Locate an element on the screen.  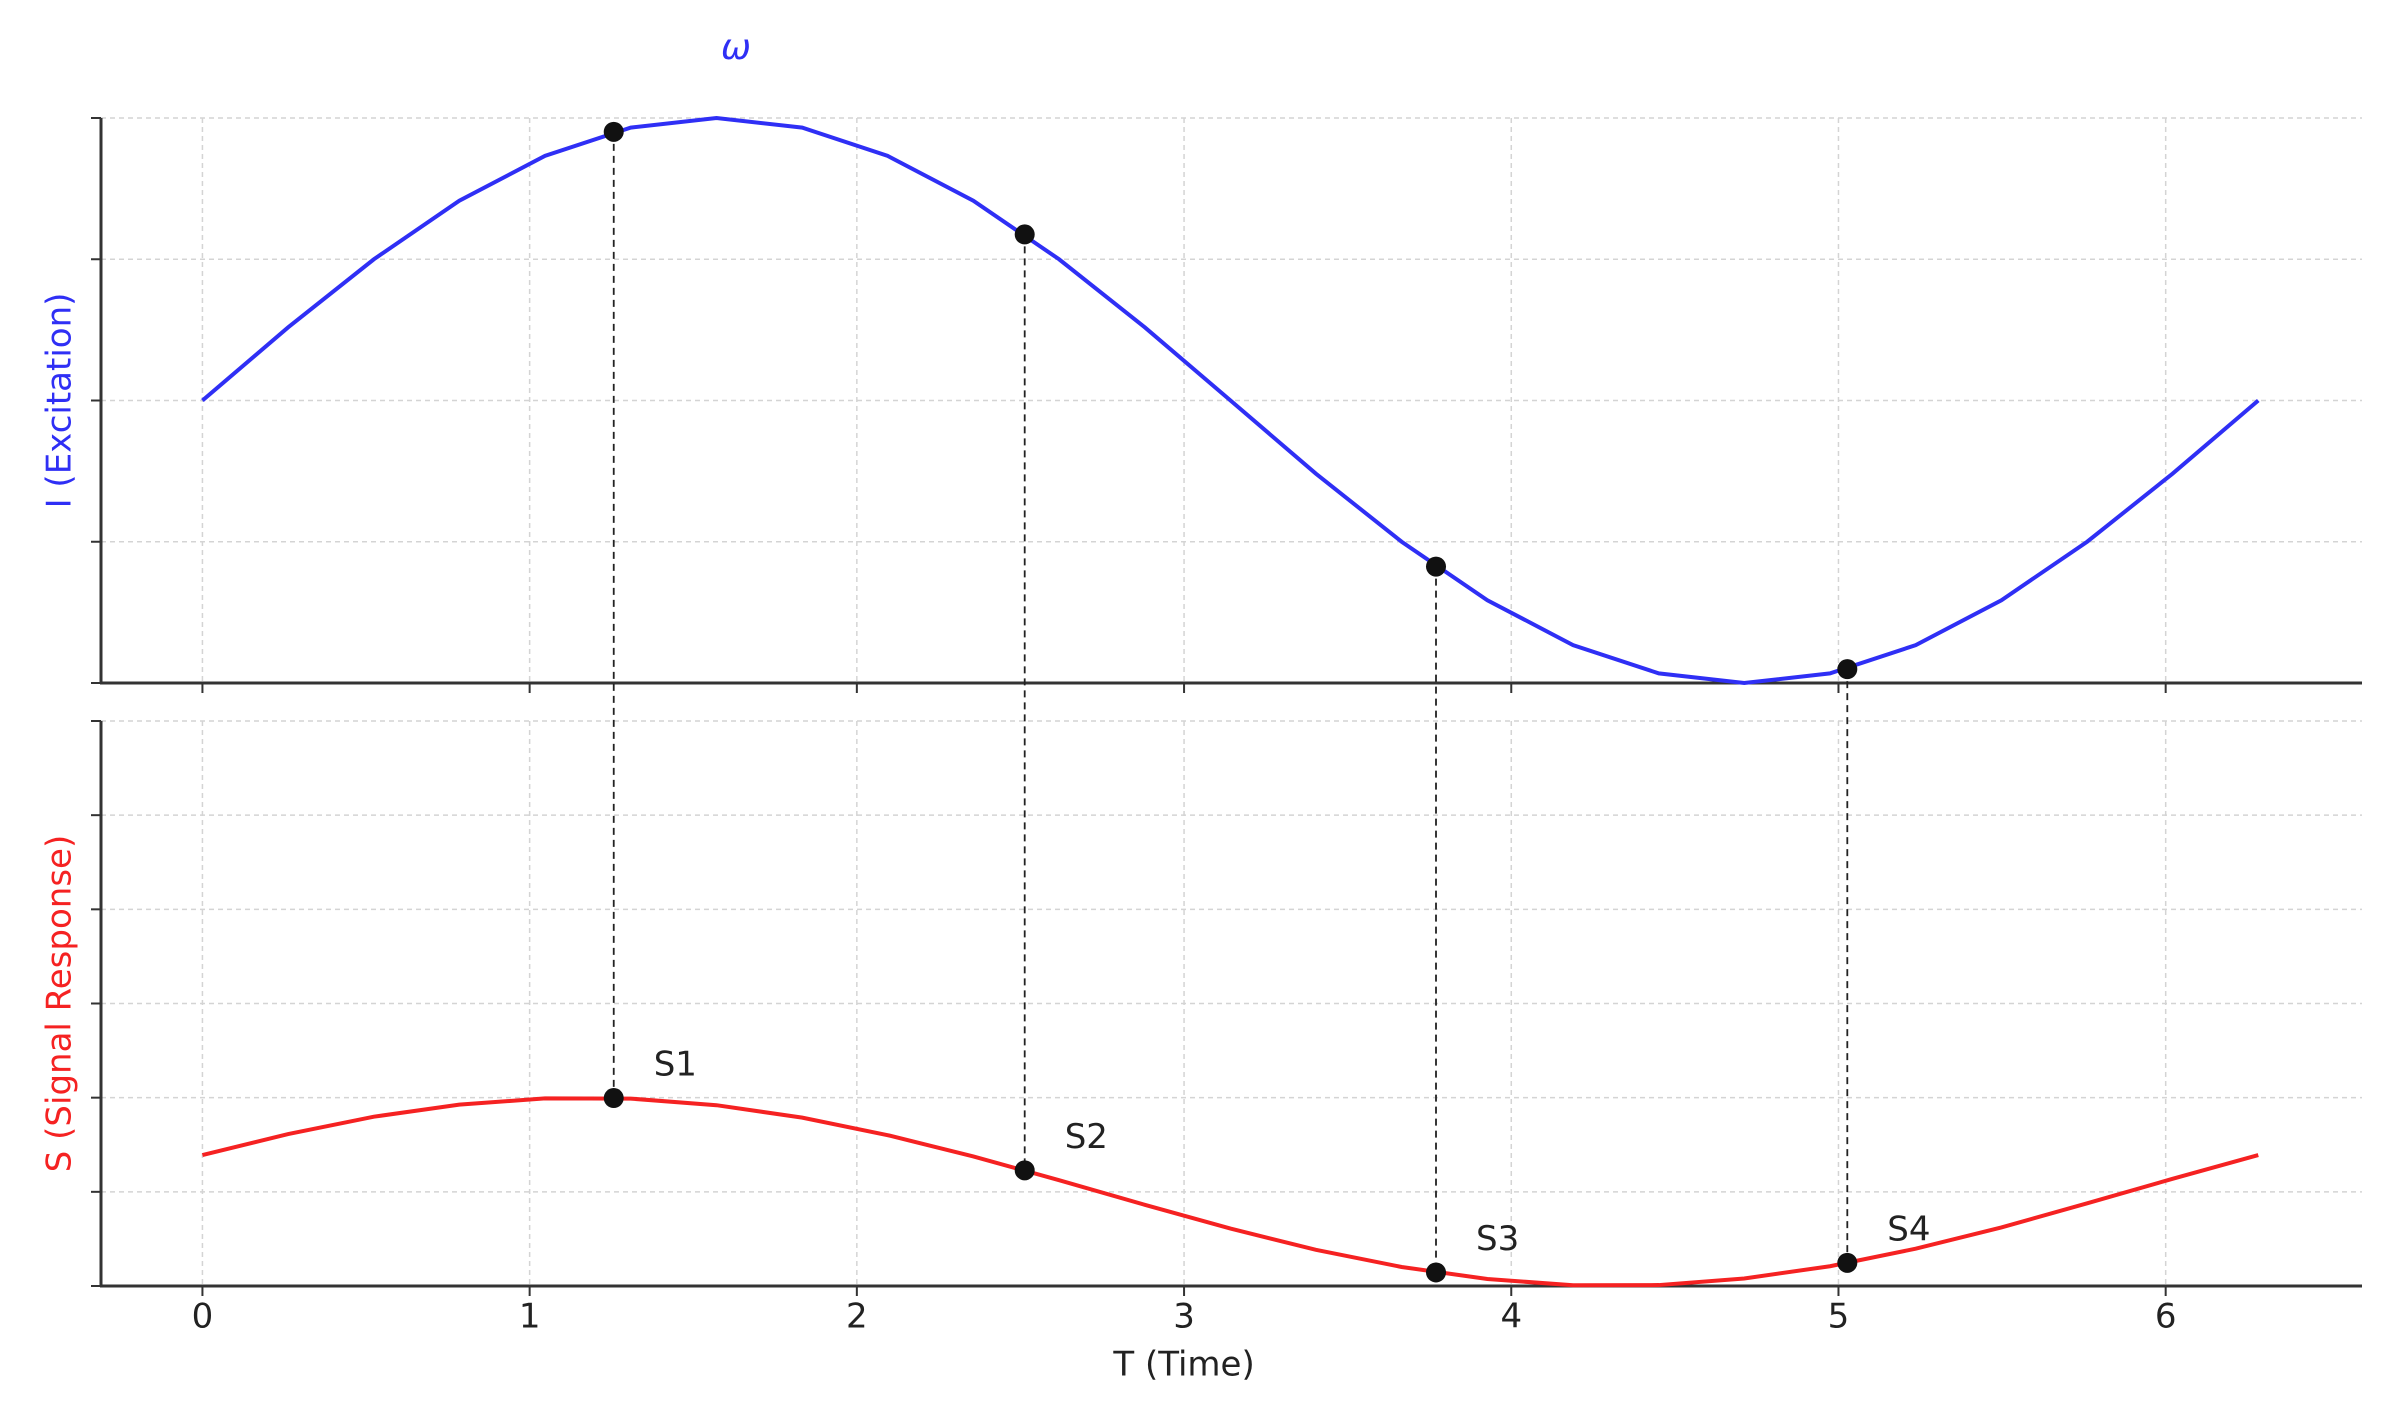
y-axis-label: S (Signal Response) is located at coordinates (60, 1003).